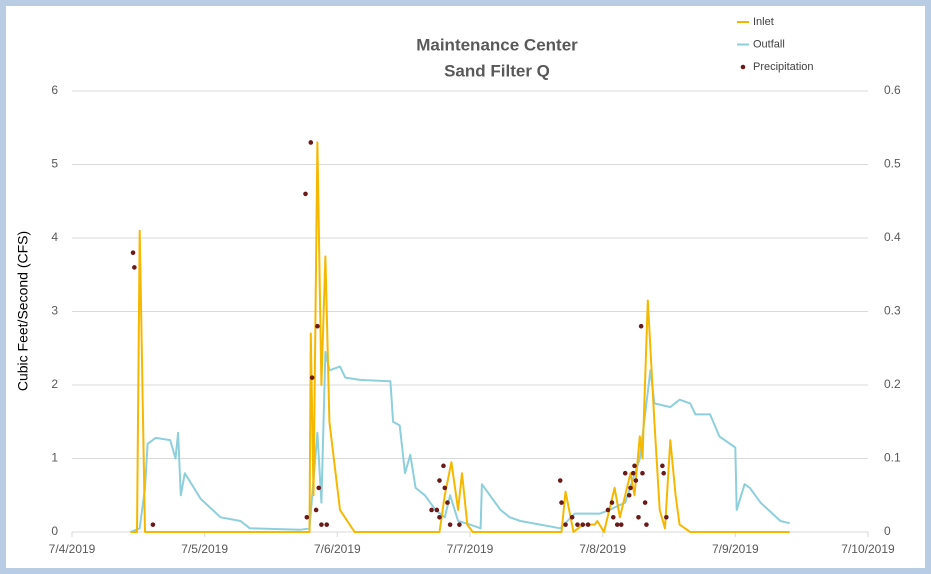 The height and width of the screenshot is (574, 931). Describe the element at coordinates (54, 384) in the screenshot. I see `y-tick-label: 2` at that location.